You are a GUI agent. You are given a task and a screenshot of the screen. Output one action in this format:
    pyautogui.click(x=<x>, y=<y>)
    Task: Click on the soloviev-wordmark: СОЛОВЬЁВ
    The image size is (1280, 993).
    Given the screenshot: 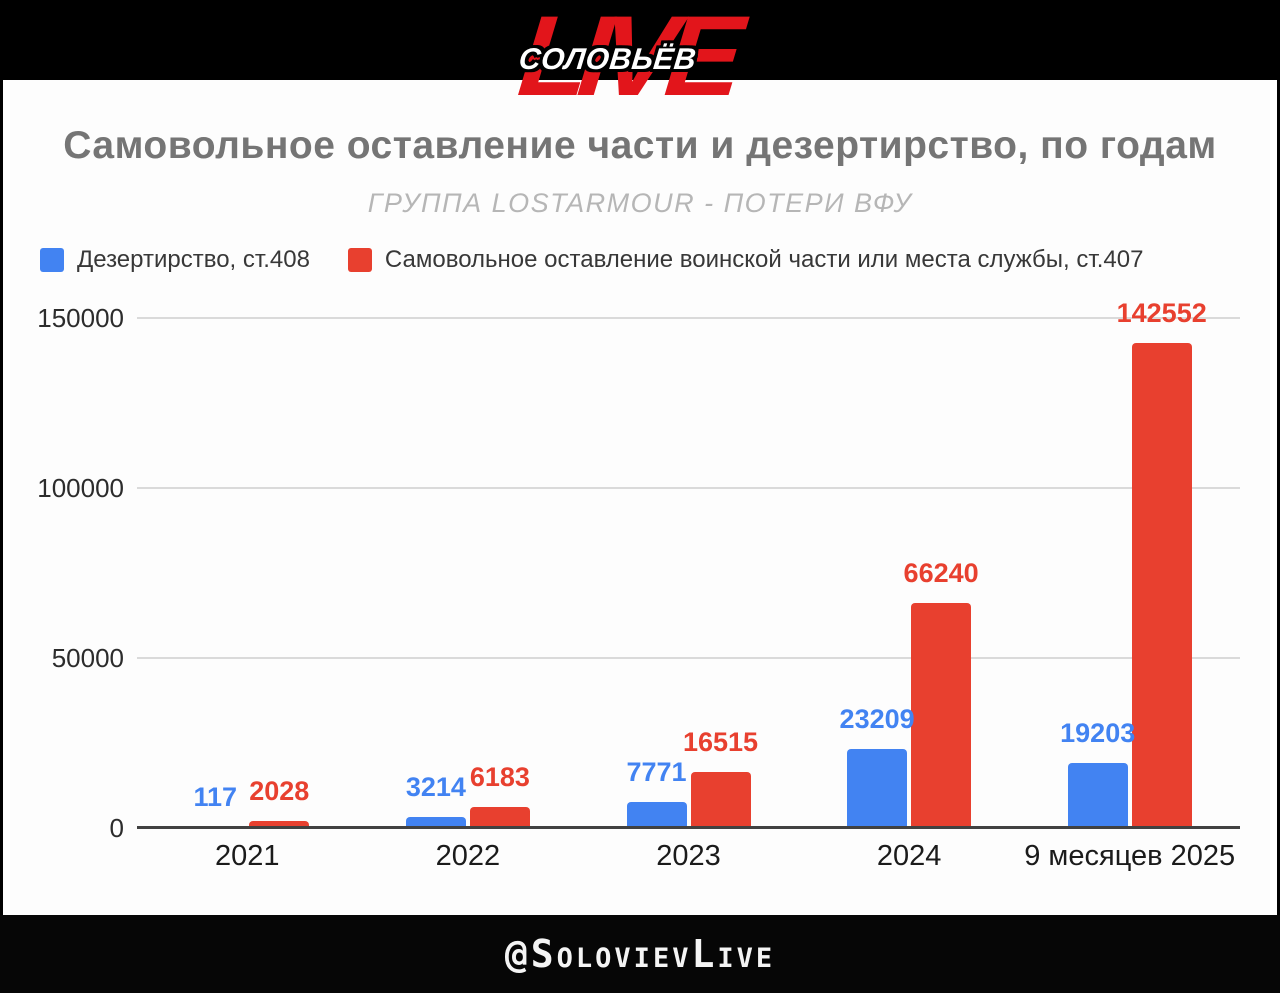 What is the action you would take?
    pyautogui.click(x=607, y=59)
    